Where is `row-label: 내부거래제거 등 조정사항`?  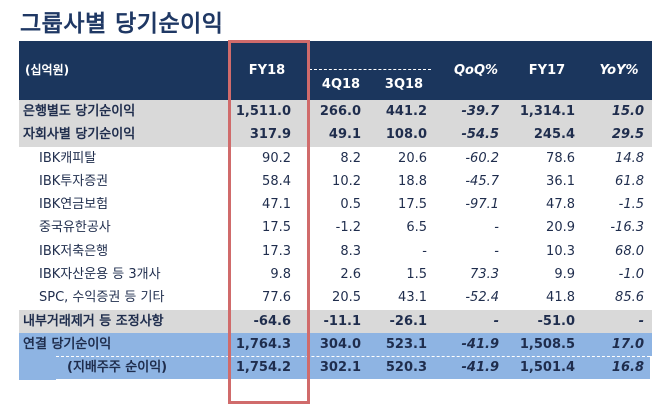
row-label: 내부거래제거 등 조정사항 is located at coordinates (93, 321).